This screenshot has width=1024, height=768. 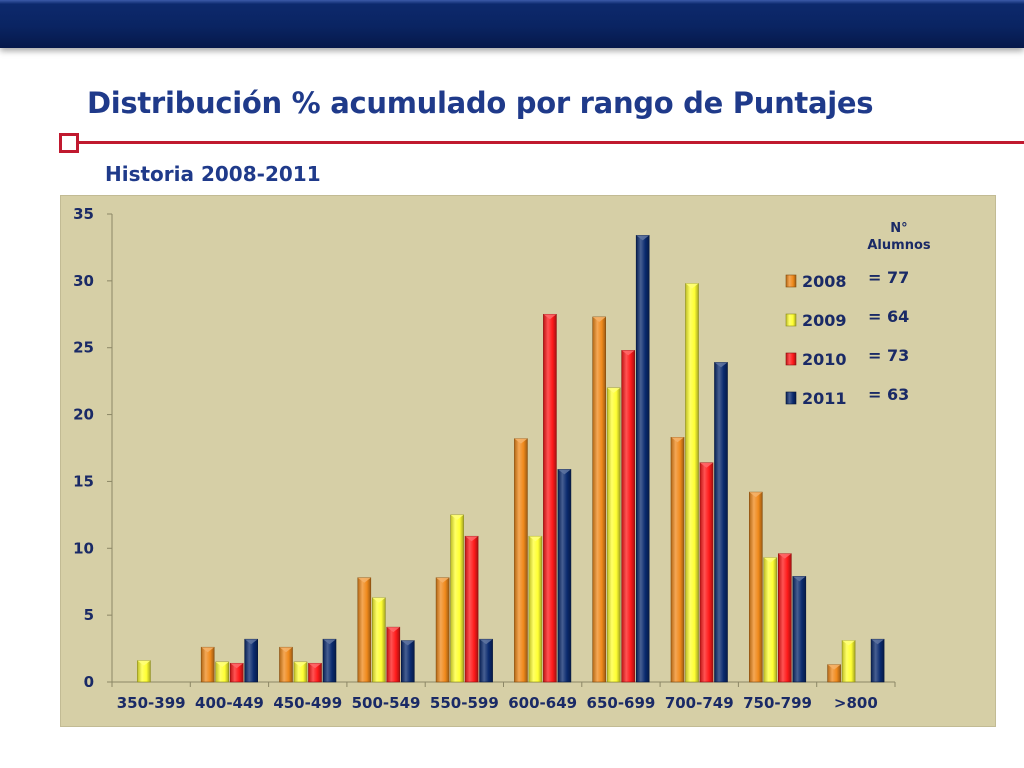 What do you see at coordinates (512, 2) in the screenshot?
I see `header-bar-highlight` at bounding box center [512, 2].